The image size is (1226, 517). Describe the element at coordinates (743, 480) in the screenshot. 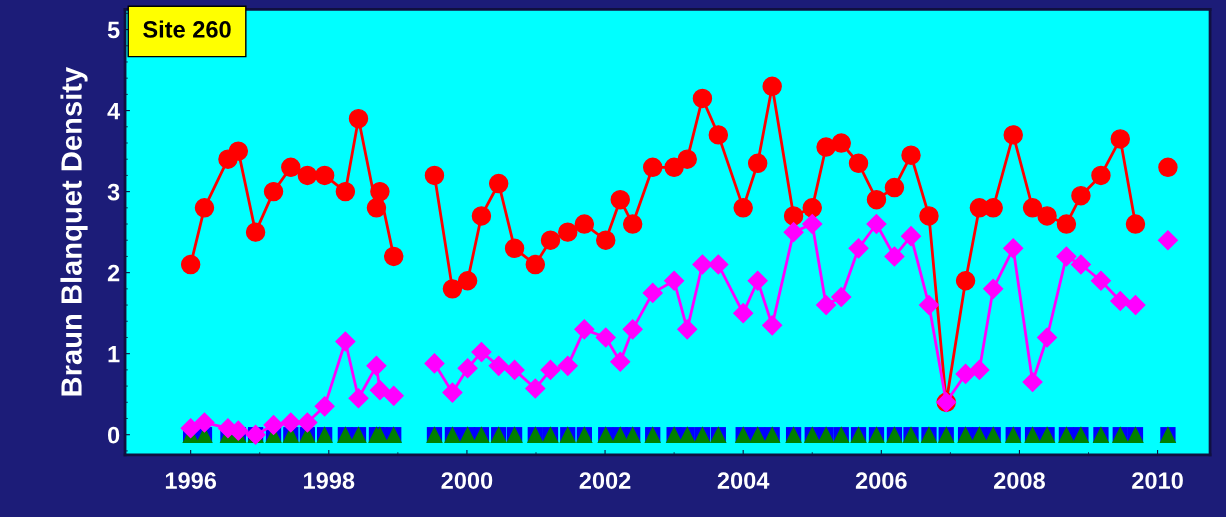

I see `x-tick-label: 2004` at that location.